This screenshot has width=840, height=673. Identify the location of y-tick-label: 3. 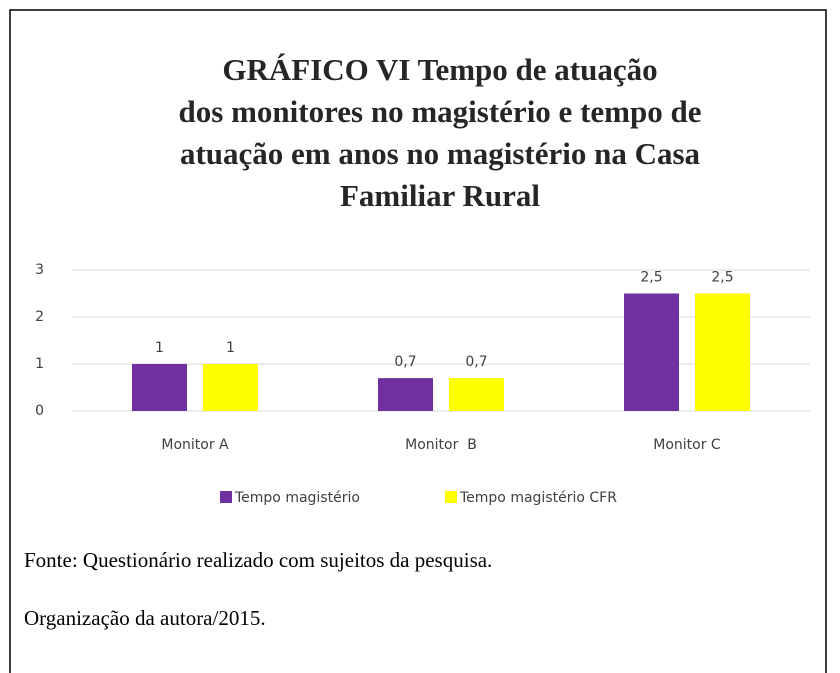
(39, 270).